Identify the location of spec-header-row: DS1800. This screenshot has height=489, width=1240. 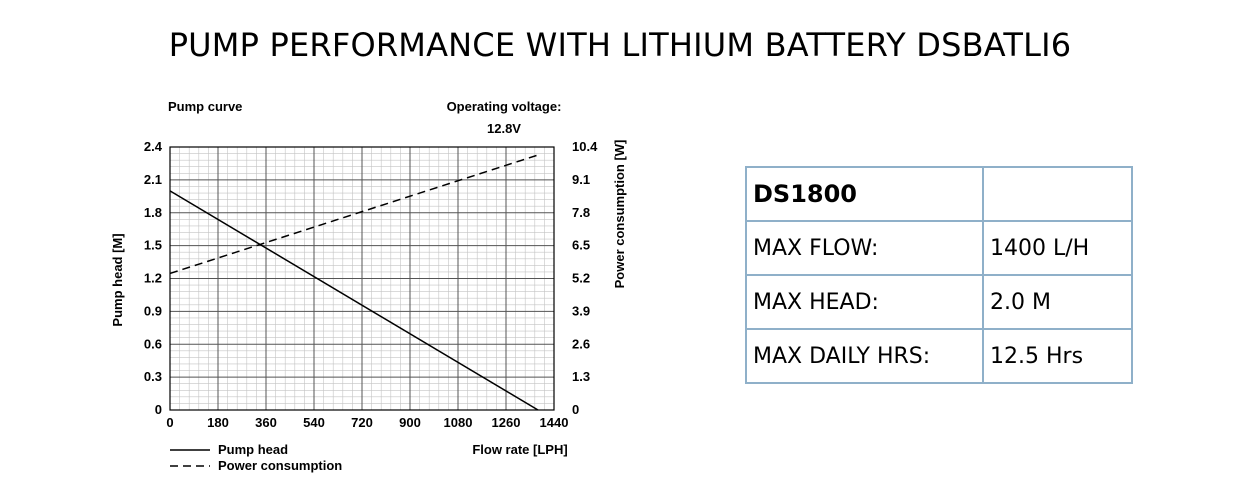
(939, 194).